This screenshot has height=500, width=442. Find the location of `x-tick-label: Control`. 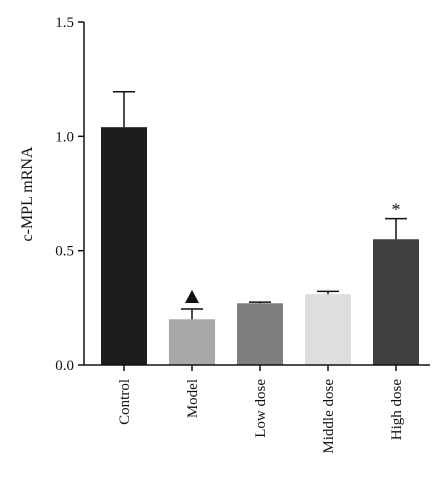

x-tick-label: Control is located at coordinates (125, 402).